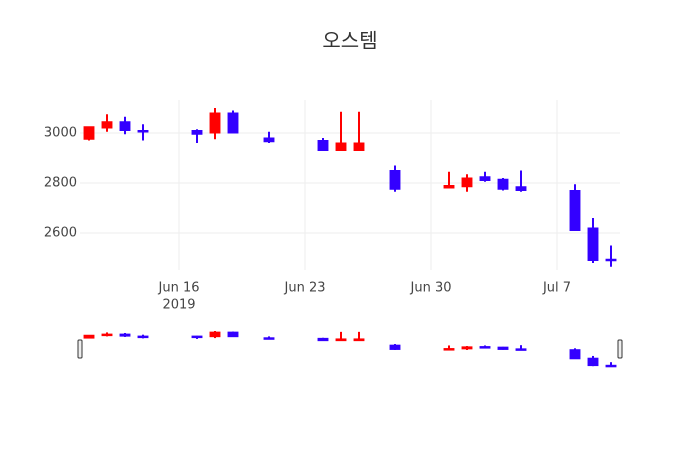 This screenshot has width=700, height=454. What do you see at coordinates (179, 288) in the screenshot?
I see `x-tick-label: Jun 16` at bounding box center [179, 288].